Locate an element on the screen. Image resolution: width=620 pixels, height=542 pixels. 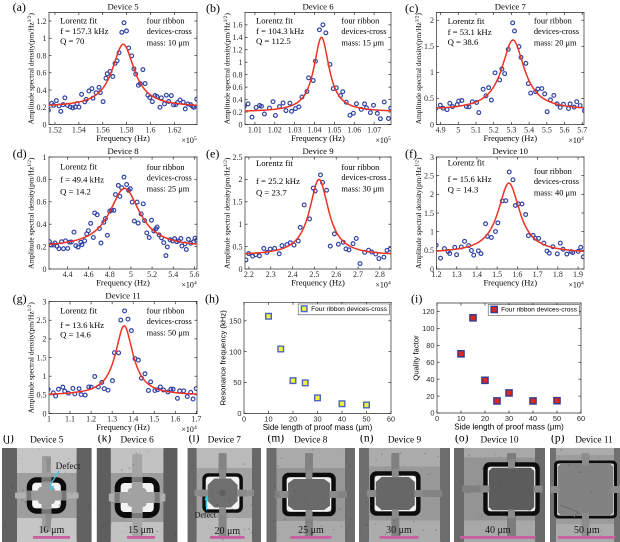
svg-text: 10 μm is located at coordinates (52, 530).